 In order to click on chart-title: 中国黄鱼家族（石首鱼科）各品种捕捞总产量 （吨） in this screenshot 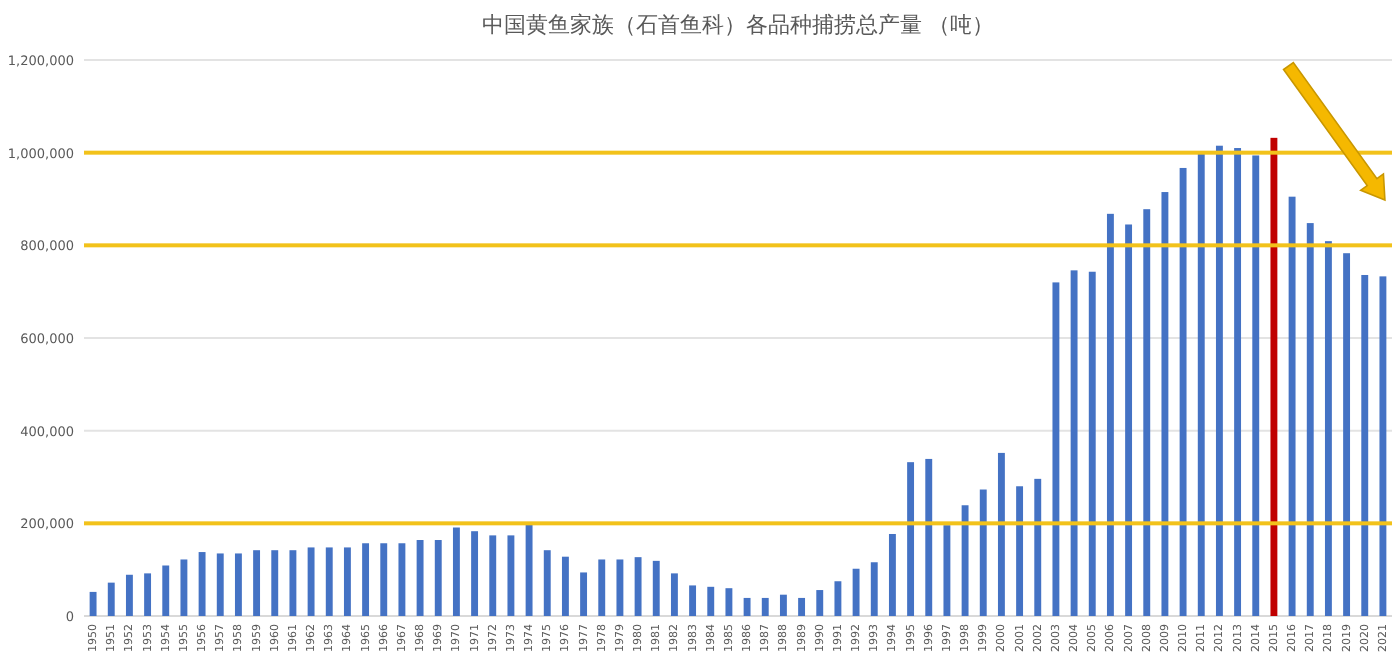, I will do `click(738, 25)`.